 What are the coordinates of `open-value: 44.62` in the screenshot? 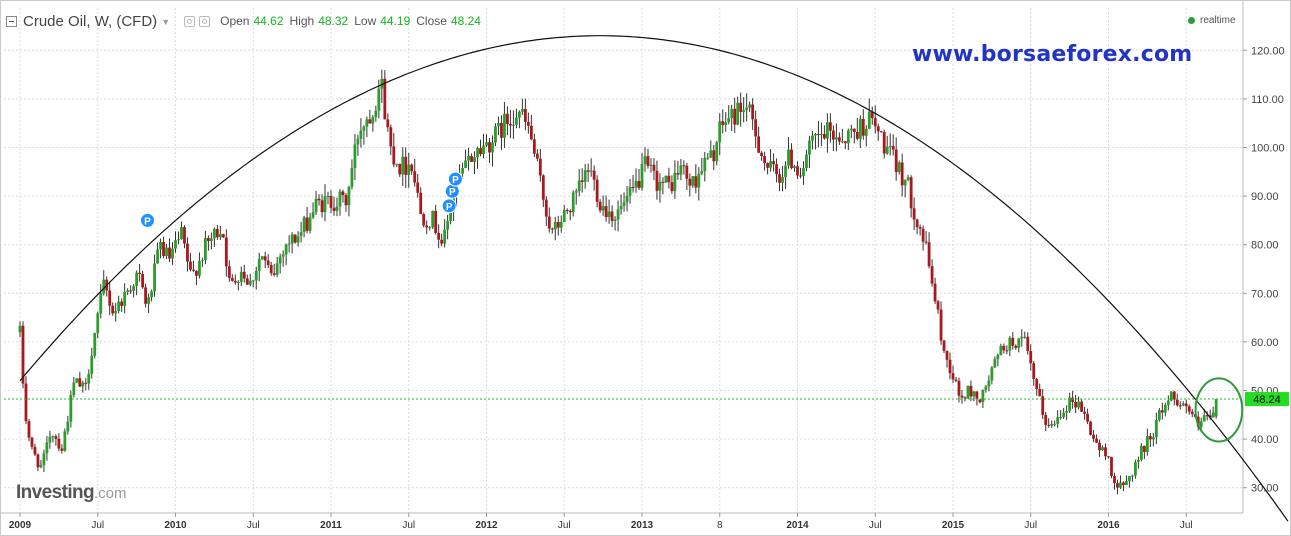 It's located at (268, 21).